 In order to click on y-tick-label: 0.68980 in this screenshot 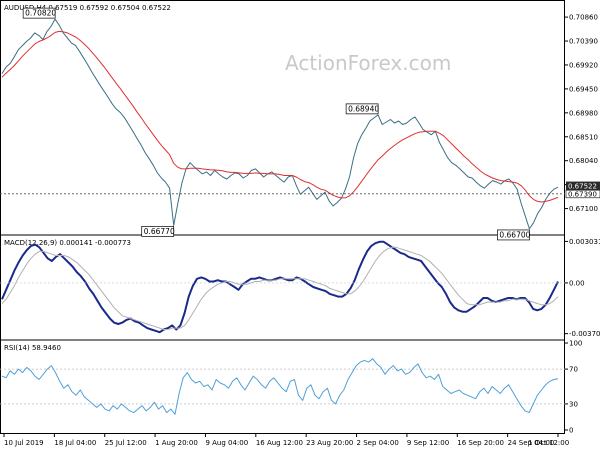, I will do `click(583, 113)`.